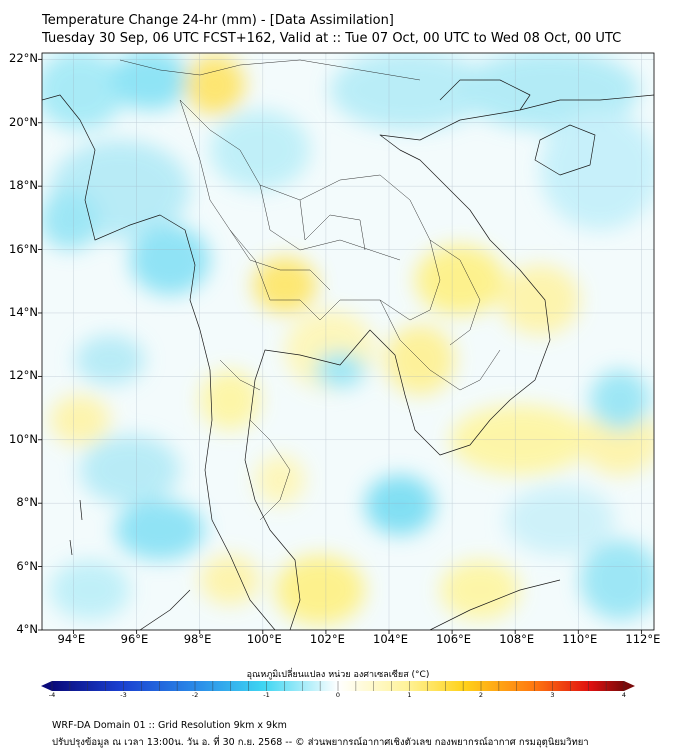 The width and height of the screenshot is (676, 756). Describe the element at coordinates (552, 695) in the screenshot. I see `colorbar-tick-label: 3` at that location.